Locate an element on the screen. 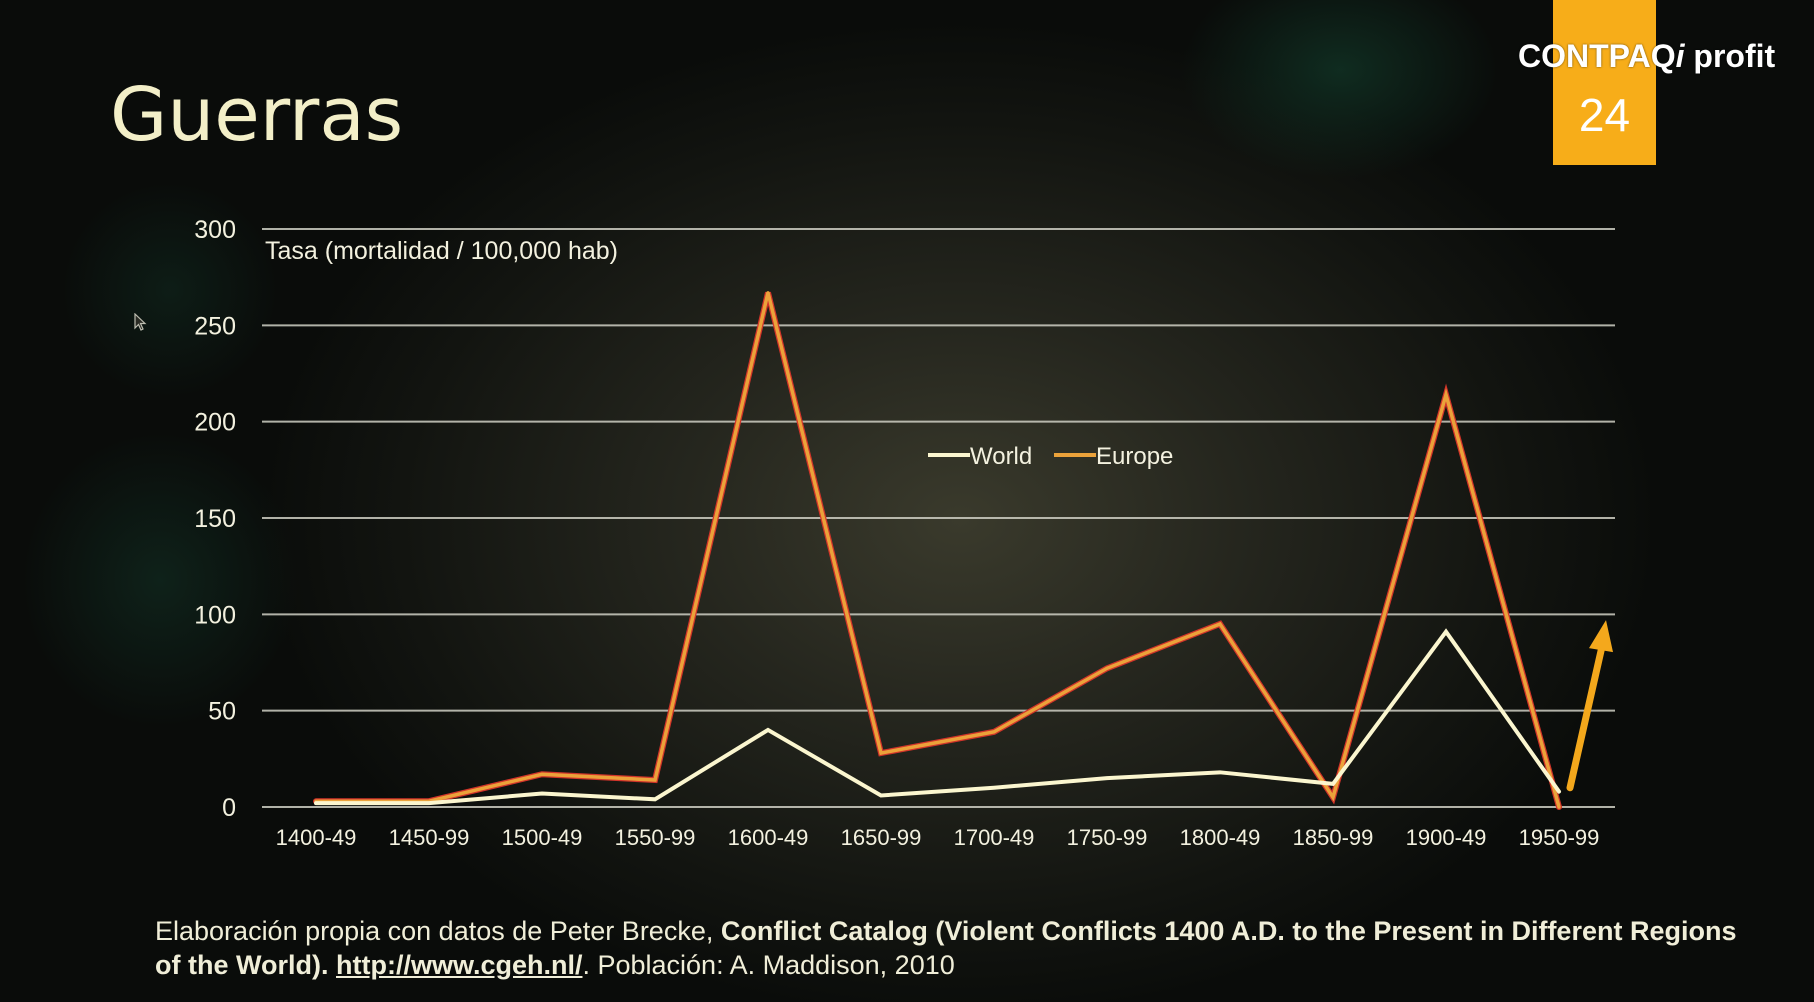 This screenshot has width=1814, height=1002. y-tick-label: 150 is located at coordinates (215, 519).